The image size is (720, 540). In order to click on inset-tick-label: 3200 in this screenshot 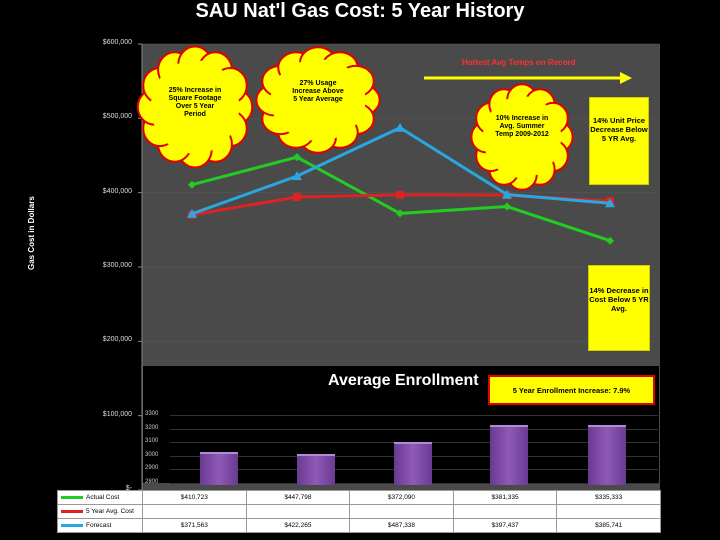, I will do `click(152, 427)`.